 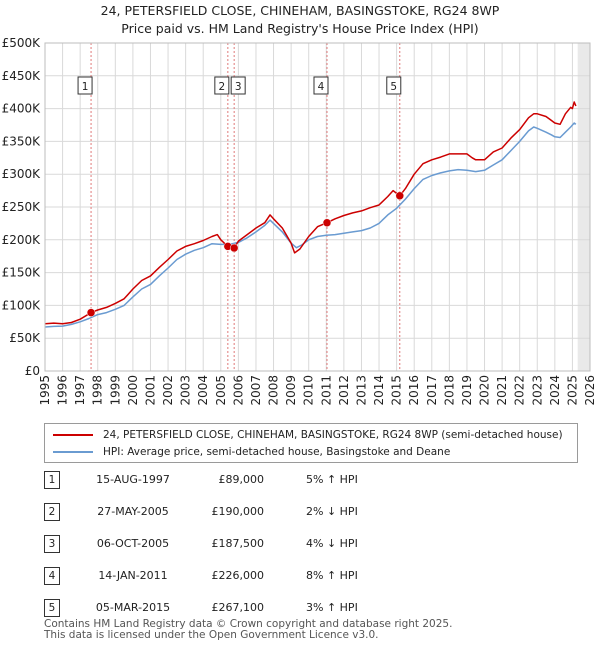 What do you see at coordinates (502, 390) in the screenshot?
I see `x-tick-label: 2021` at bounding box center [502, 390].